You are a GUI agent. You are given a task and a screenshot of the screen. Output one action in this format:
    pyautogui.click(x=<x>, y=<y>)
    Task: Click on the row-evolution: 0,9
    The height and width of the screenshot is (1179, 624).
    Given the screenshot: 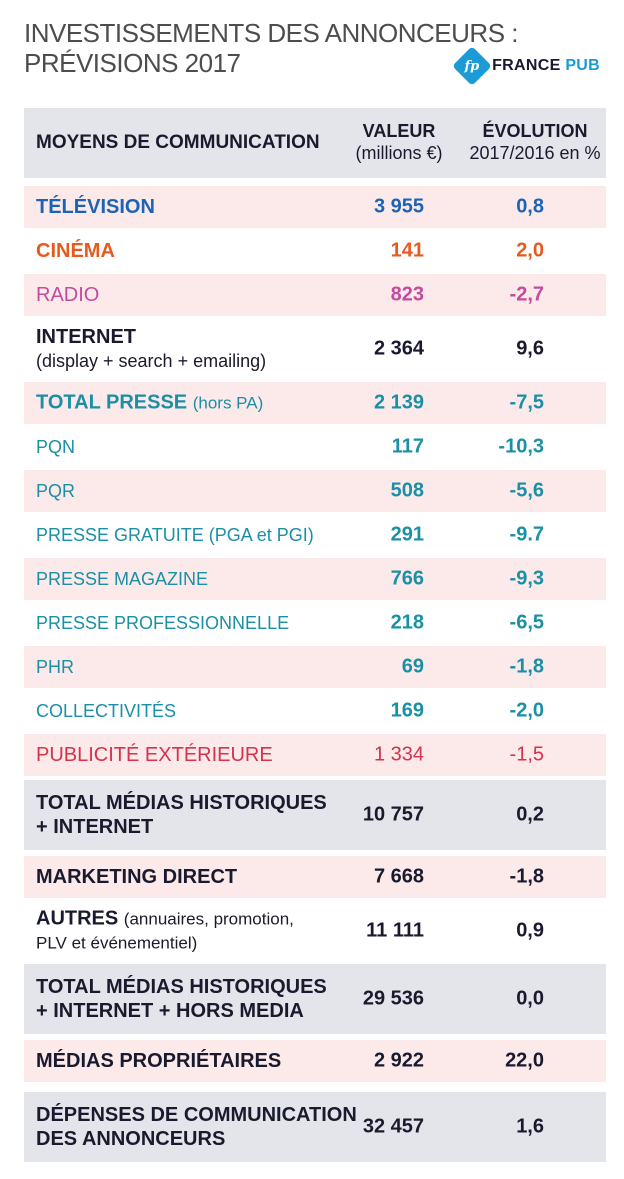 What is the action you would take?
    pyautogui.click(x=530, y=930)
    